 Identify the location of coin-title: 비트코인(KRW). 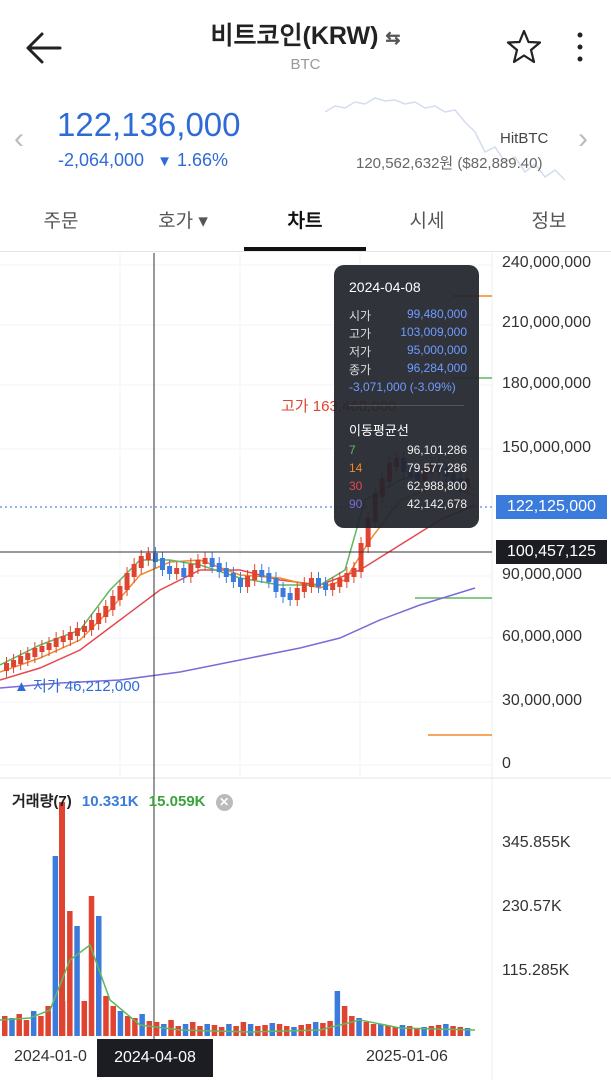
(294, 36).